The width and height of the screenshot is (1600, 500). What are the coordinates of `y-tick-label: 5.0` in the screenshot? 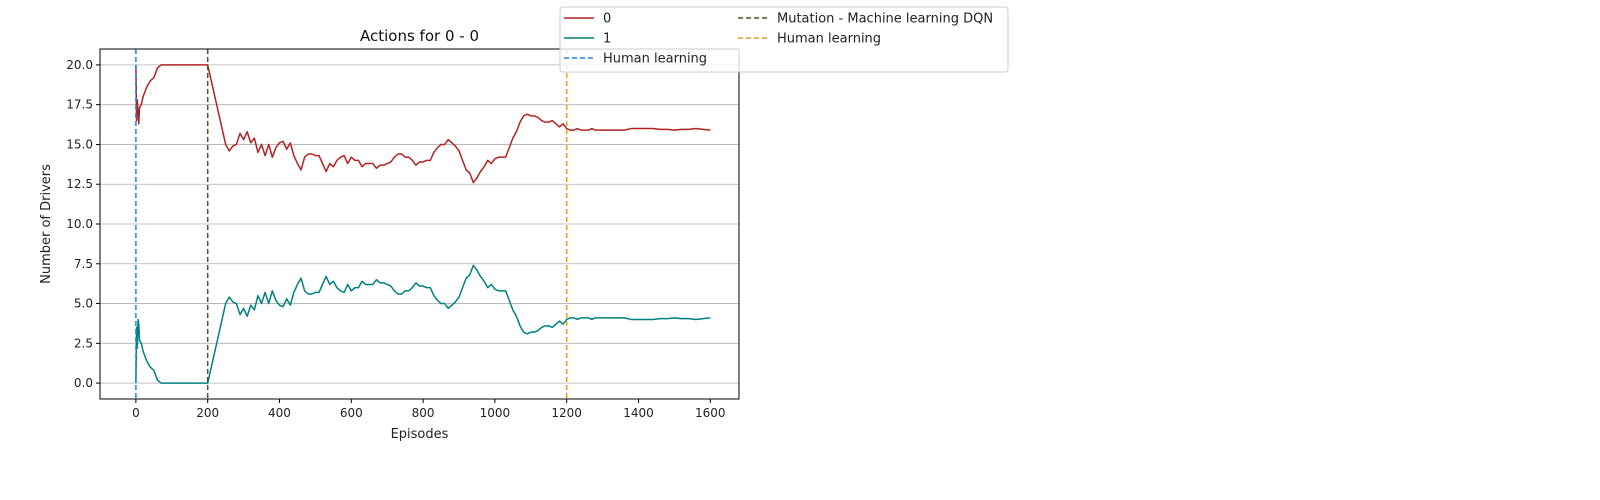 It's located at (83, 304).